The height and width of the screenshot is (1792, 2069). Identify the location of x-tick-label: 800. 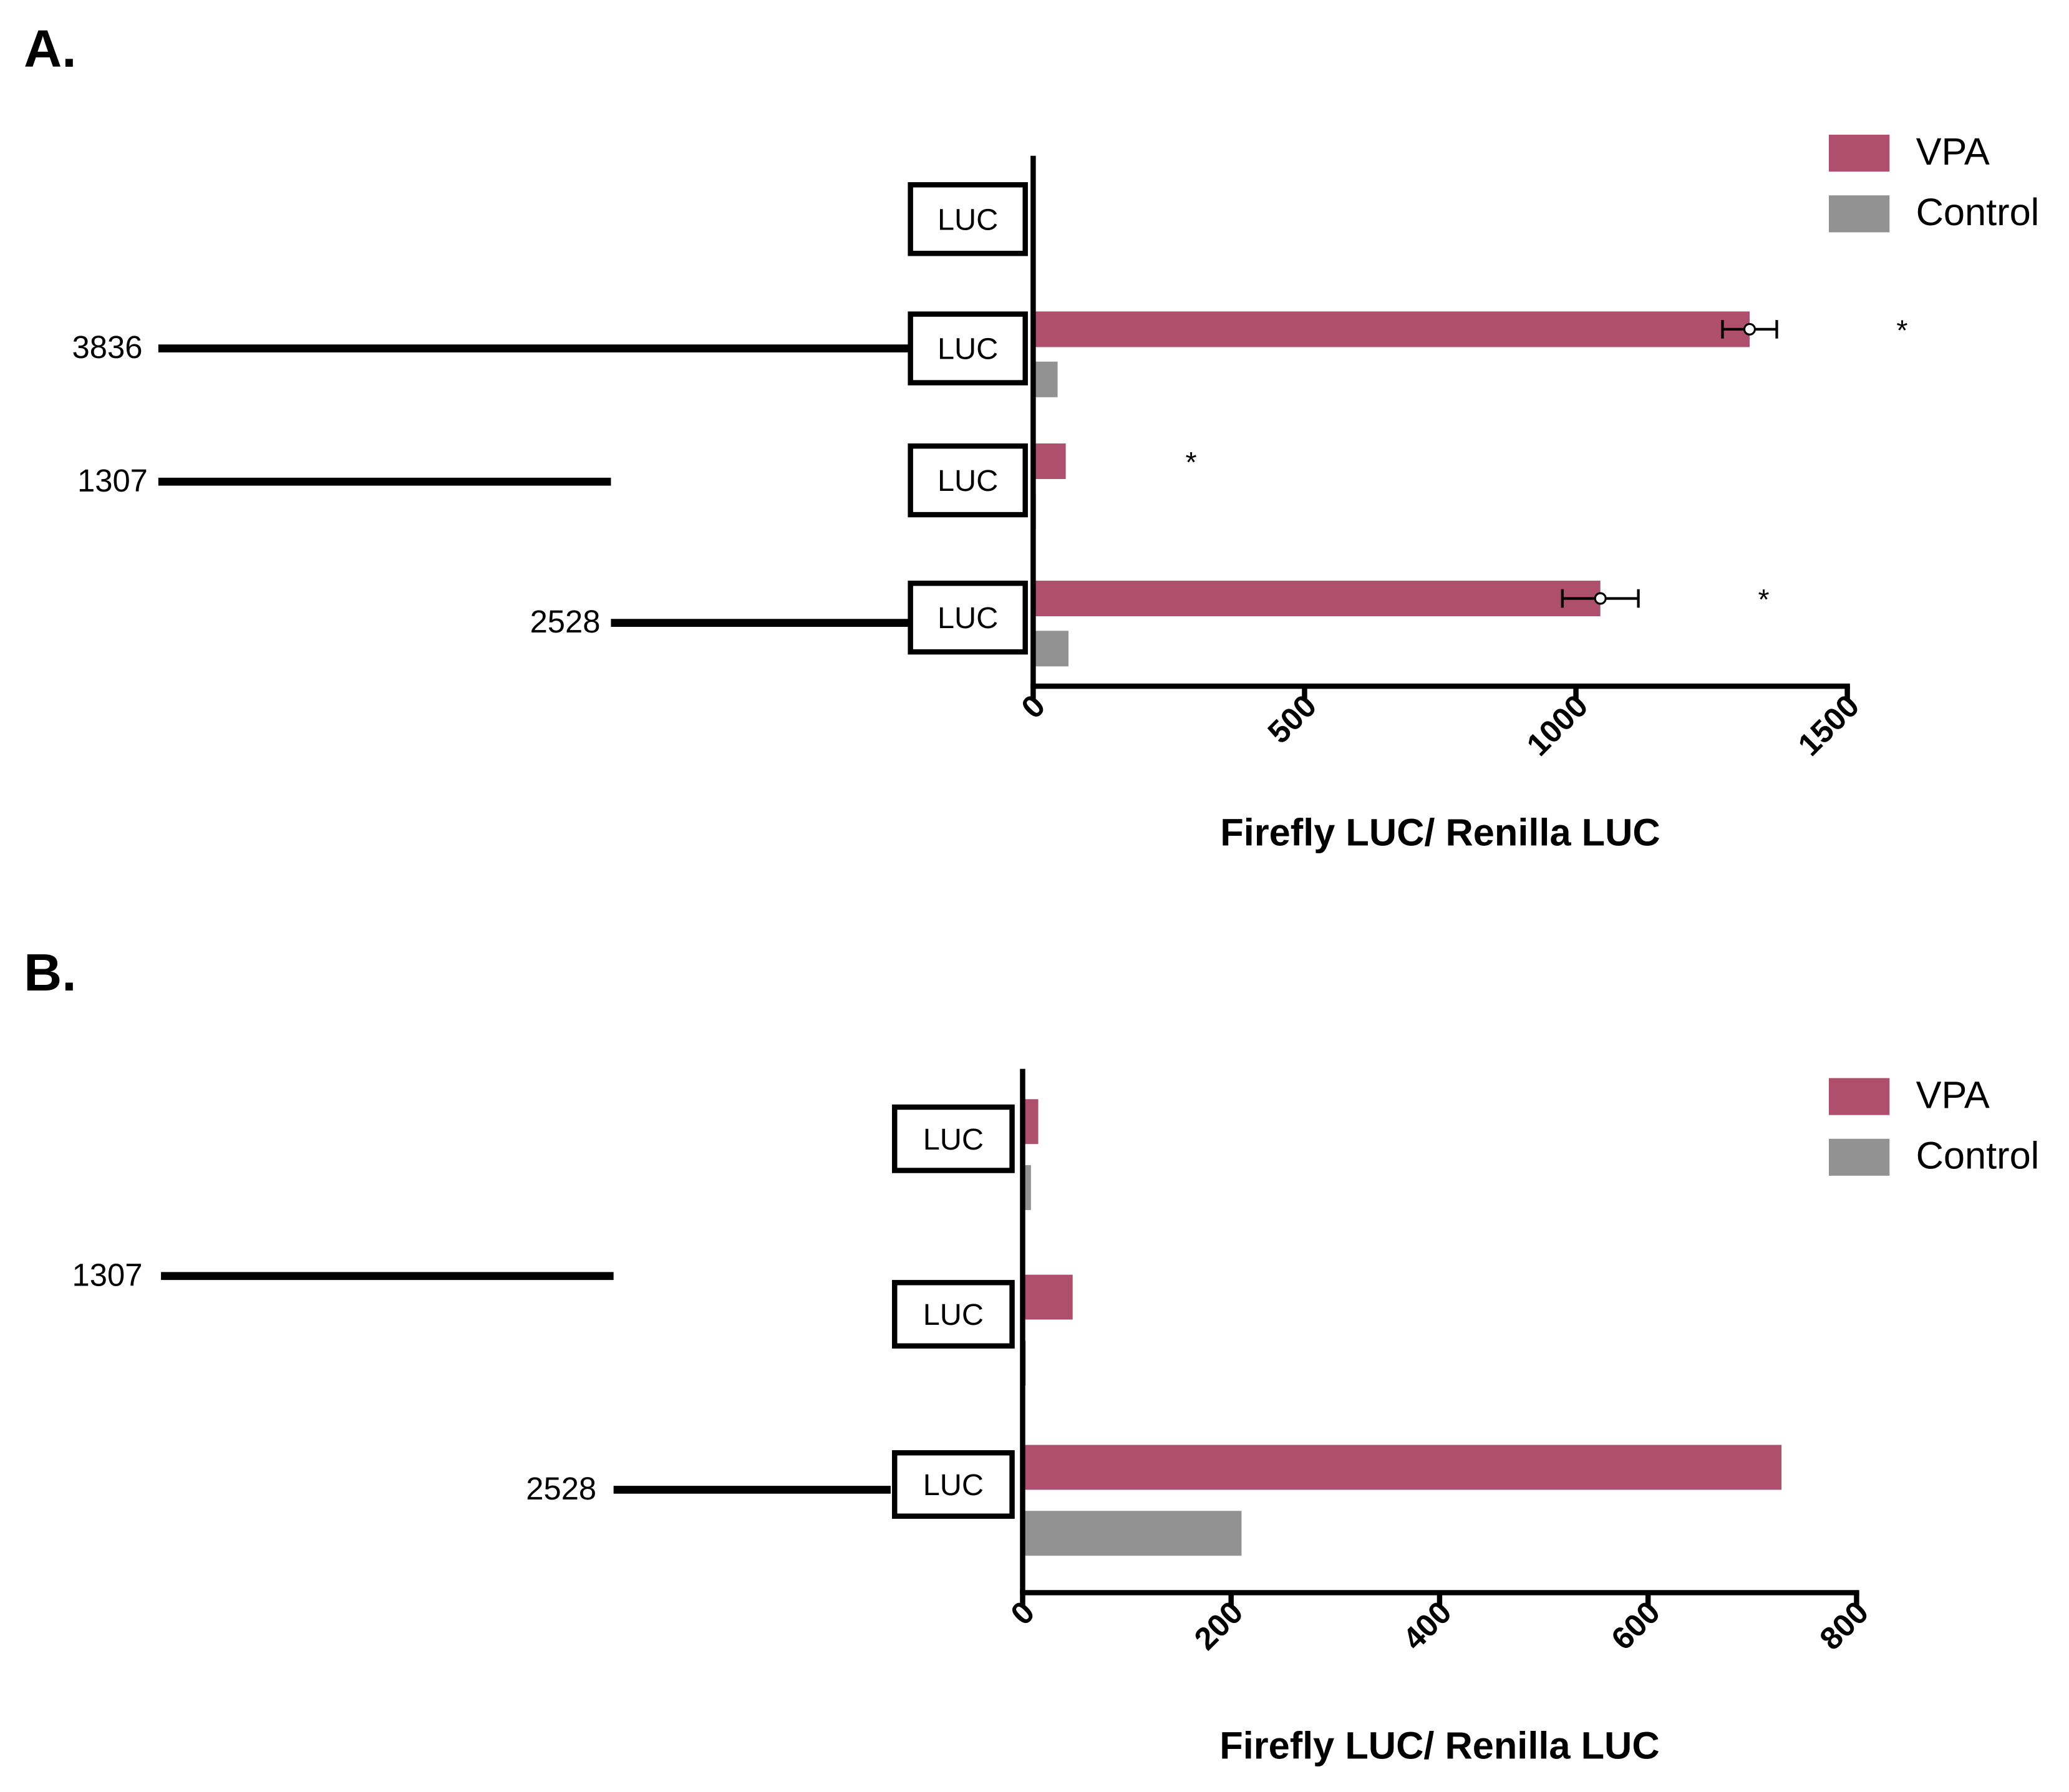
(1844, 1625).